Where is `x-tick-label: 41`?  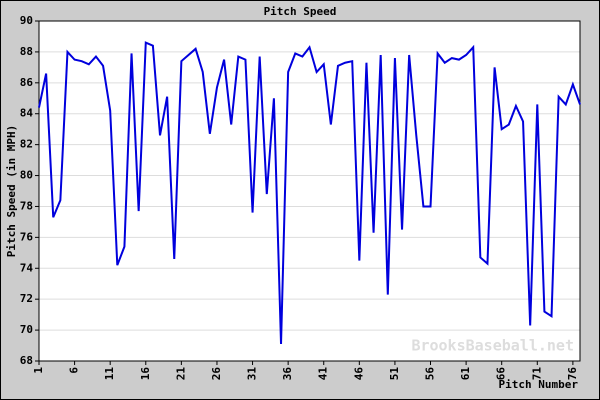 x-tick-label: 41 is located at coordinates (323, 374).